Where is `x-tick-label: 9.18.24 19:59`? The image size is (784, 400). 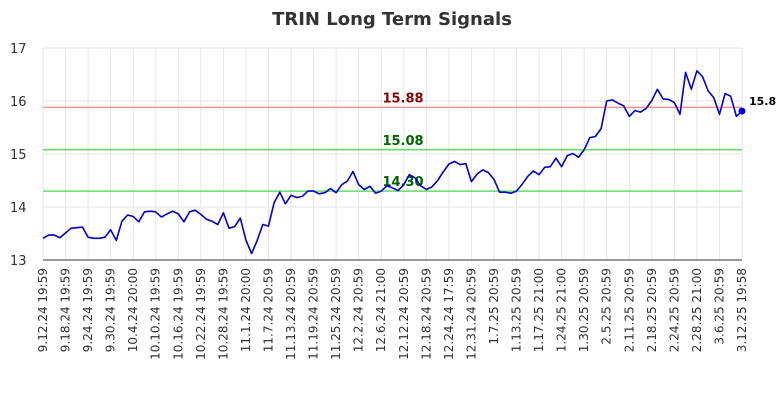
x-tick-label: 9.18.24 19:59 is located at coordinates (66, 310).